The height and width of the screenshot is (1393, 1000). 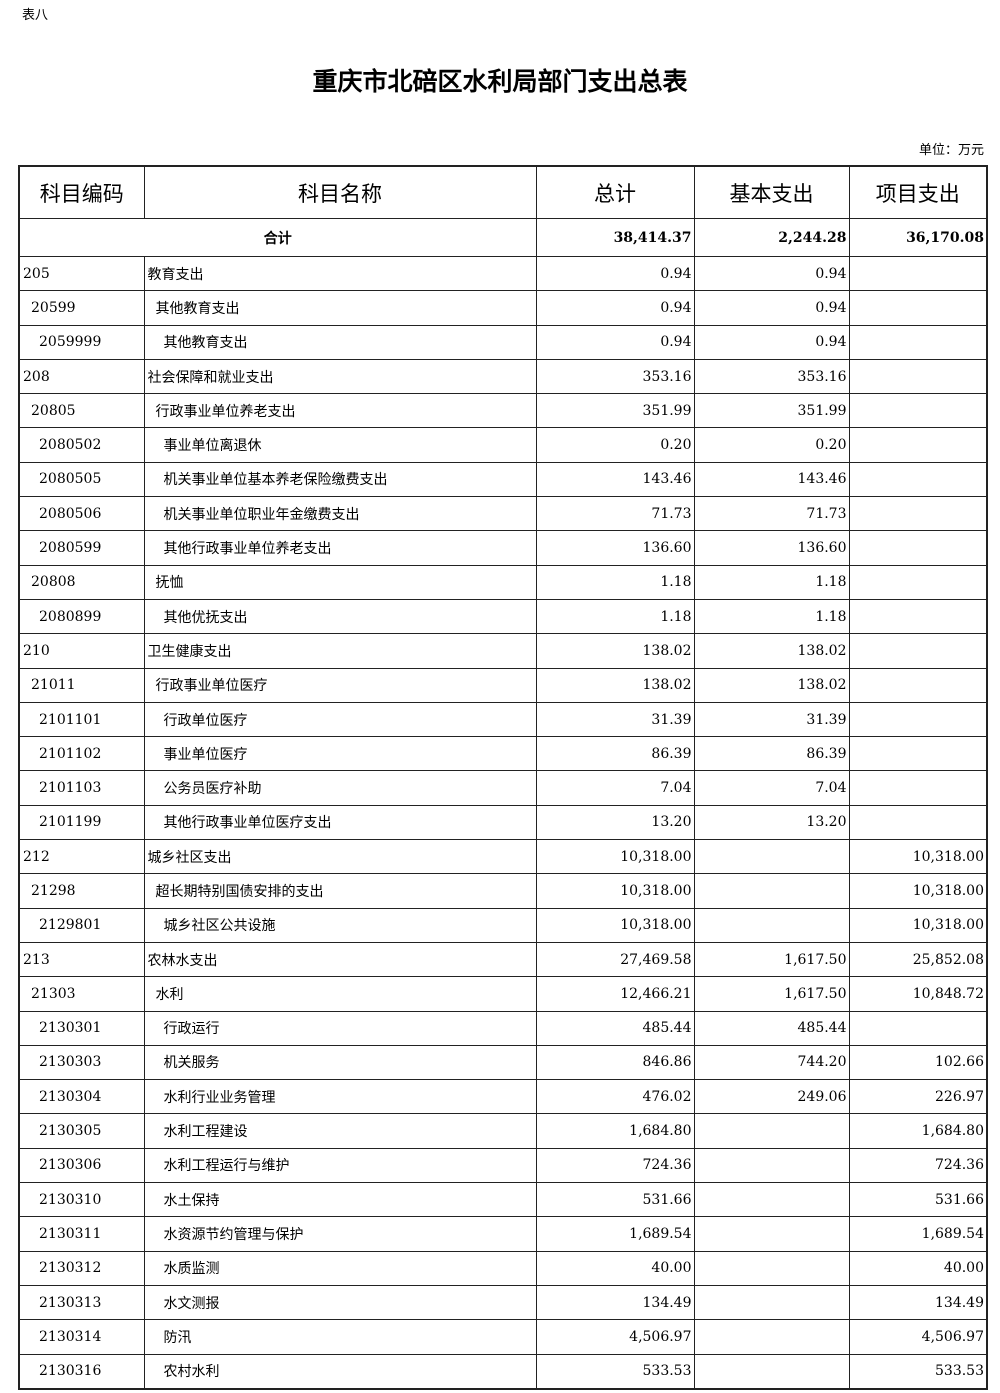 I want to click on name-cell: 水资源节约管理与保护, so click(x=340, y=1234).